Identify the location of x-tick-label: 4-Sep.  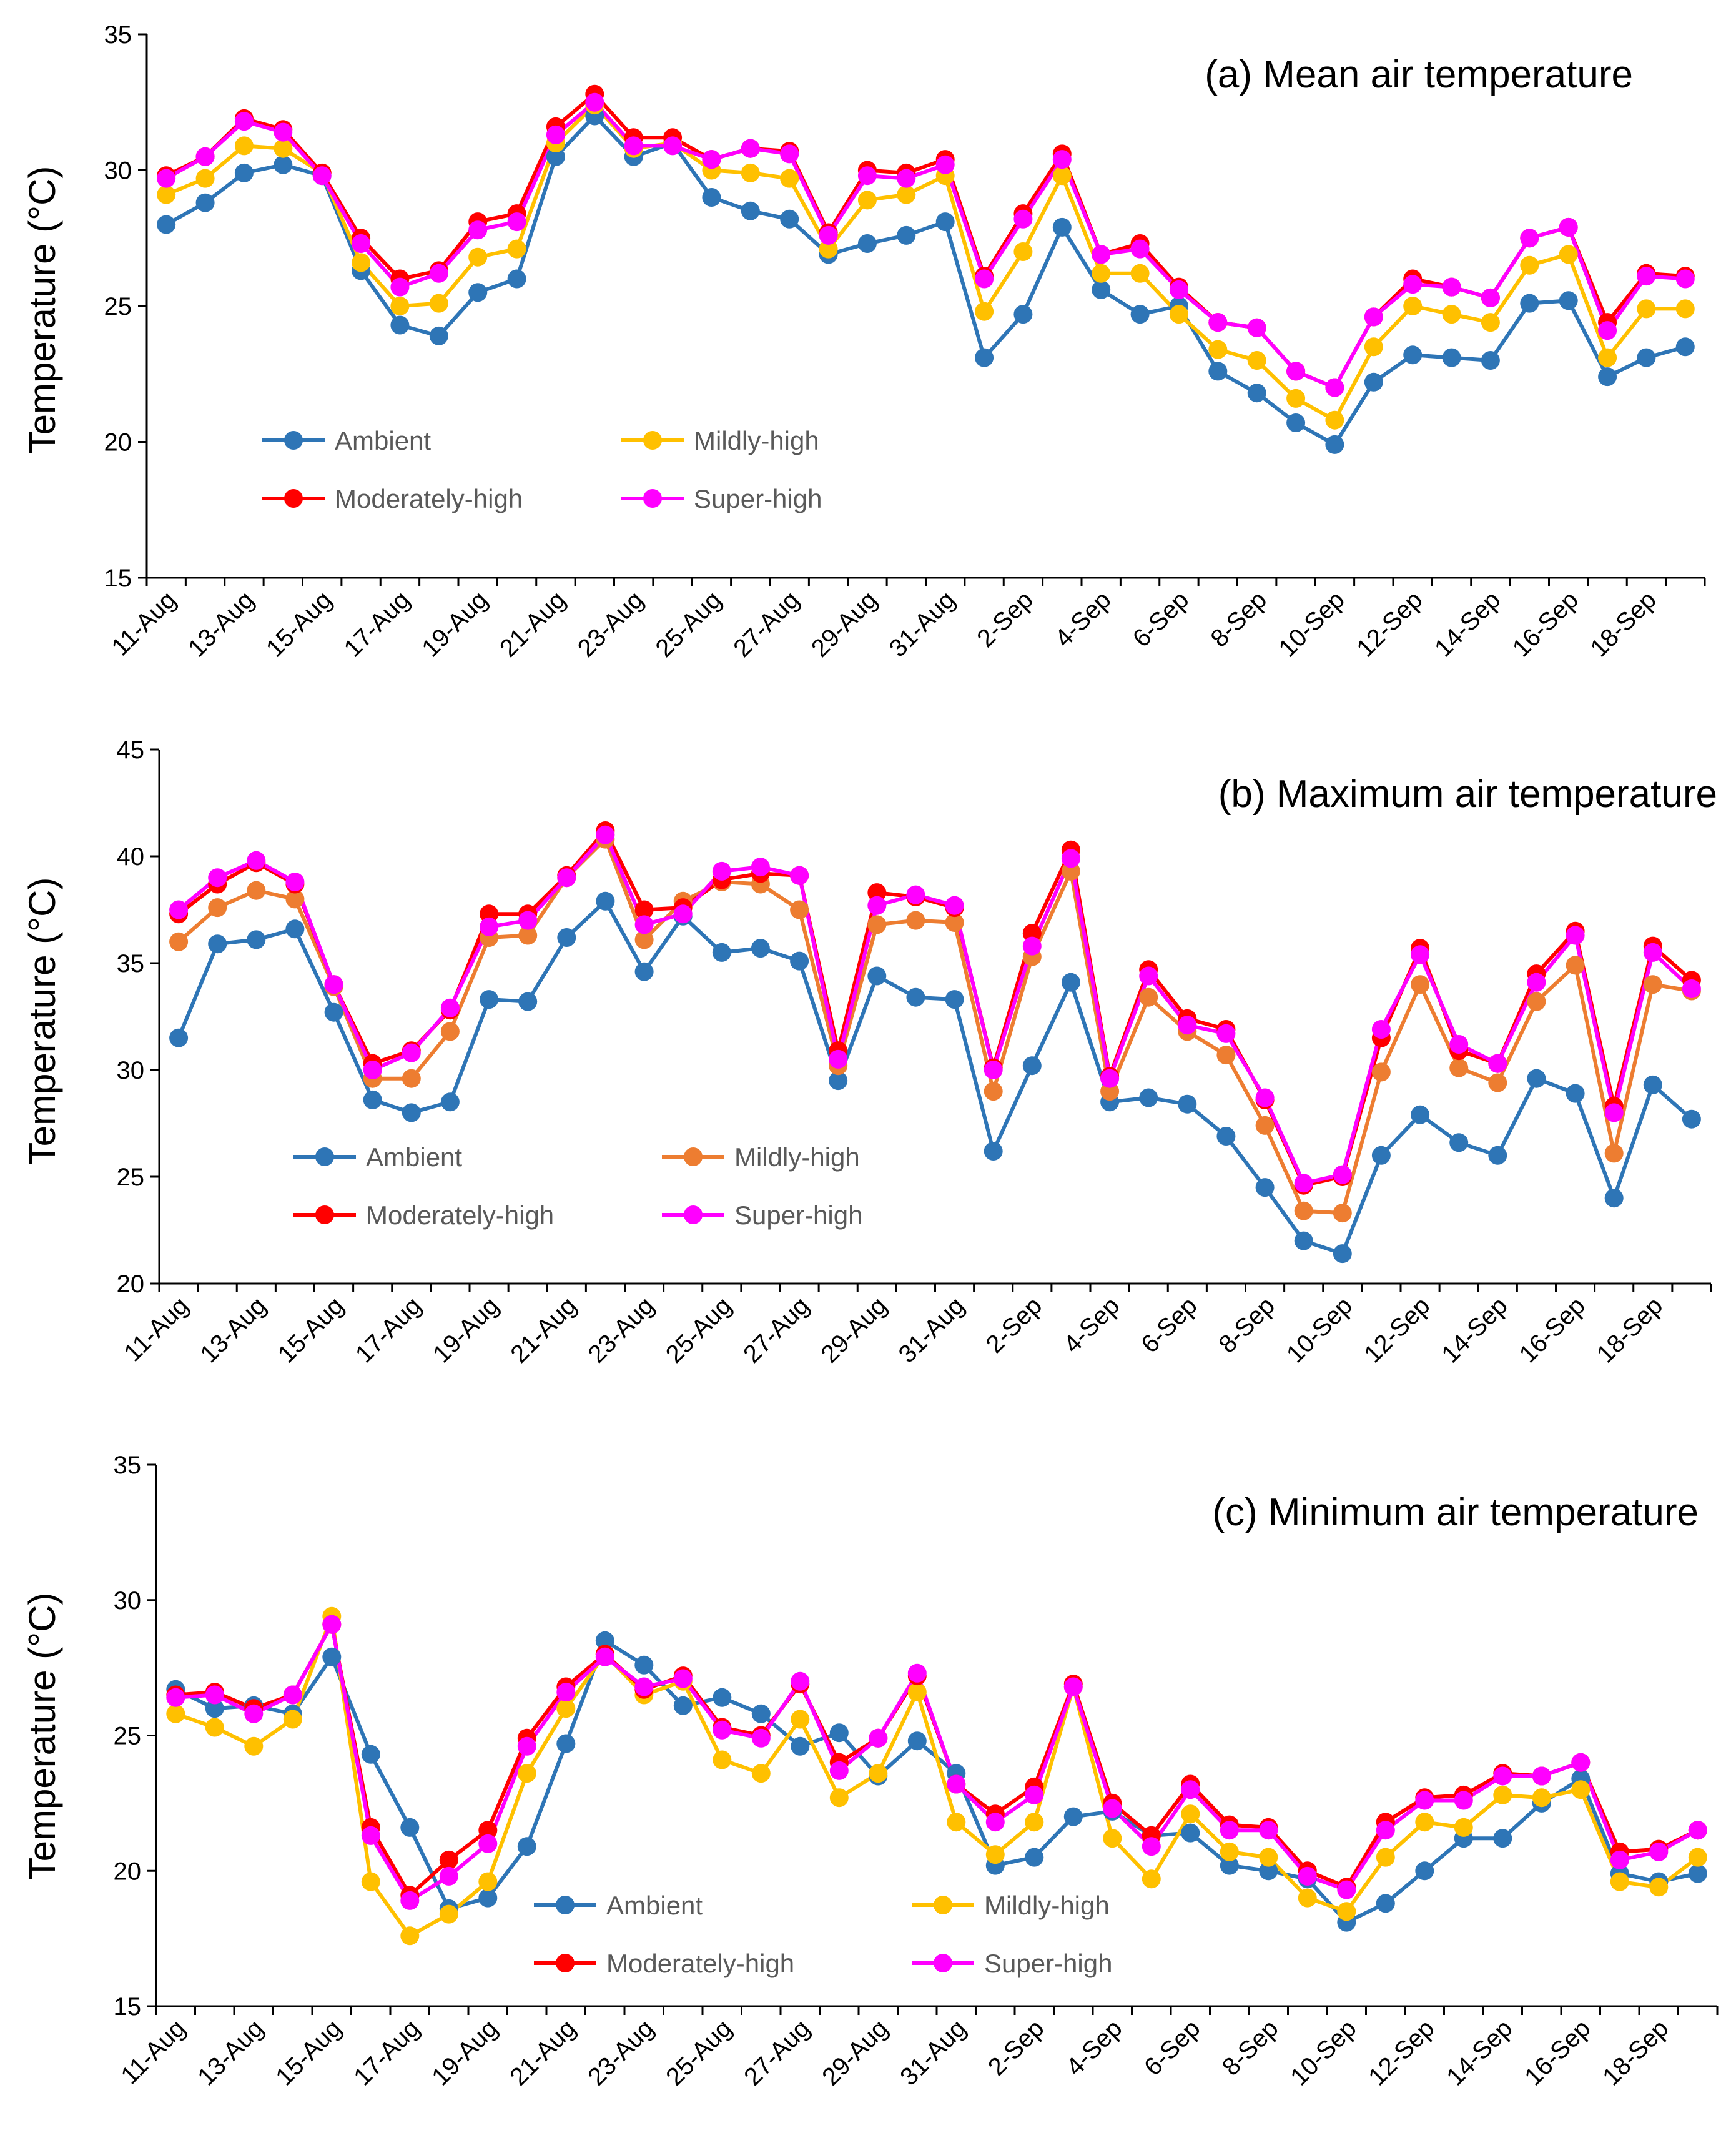
(1083, 619).